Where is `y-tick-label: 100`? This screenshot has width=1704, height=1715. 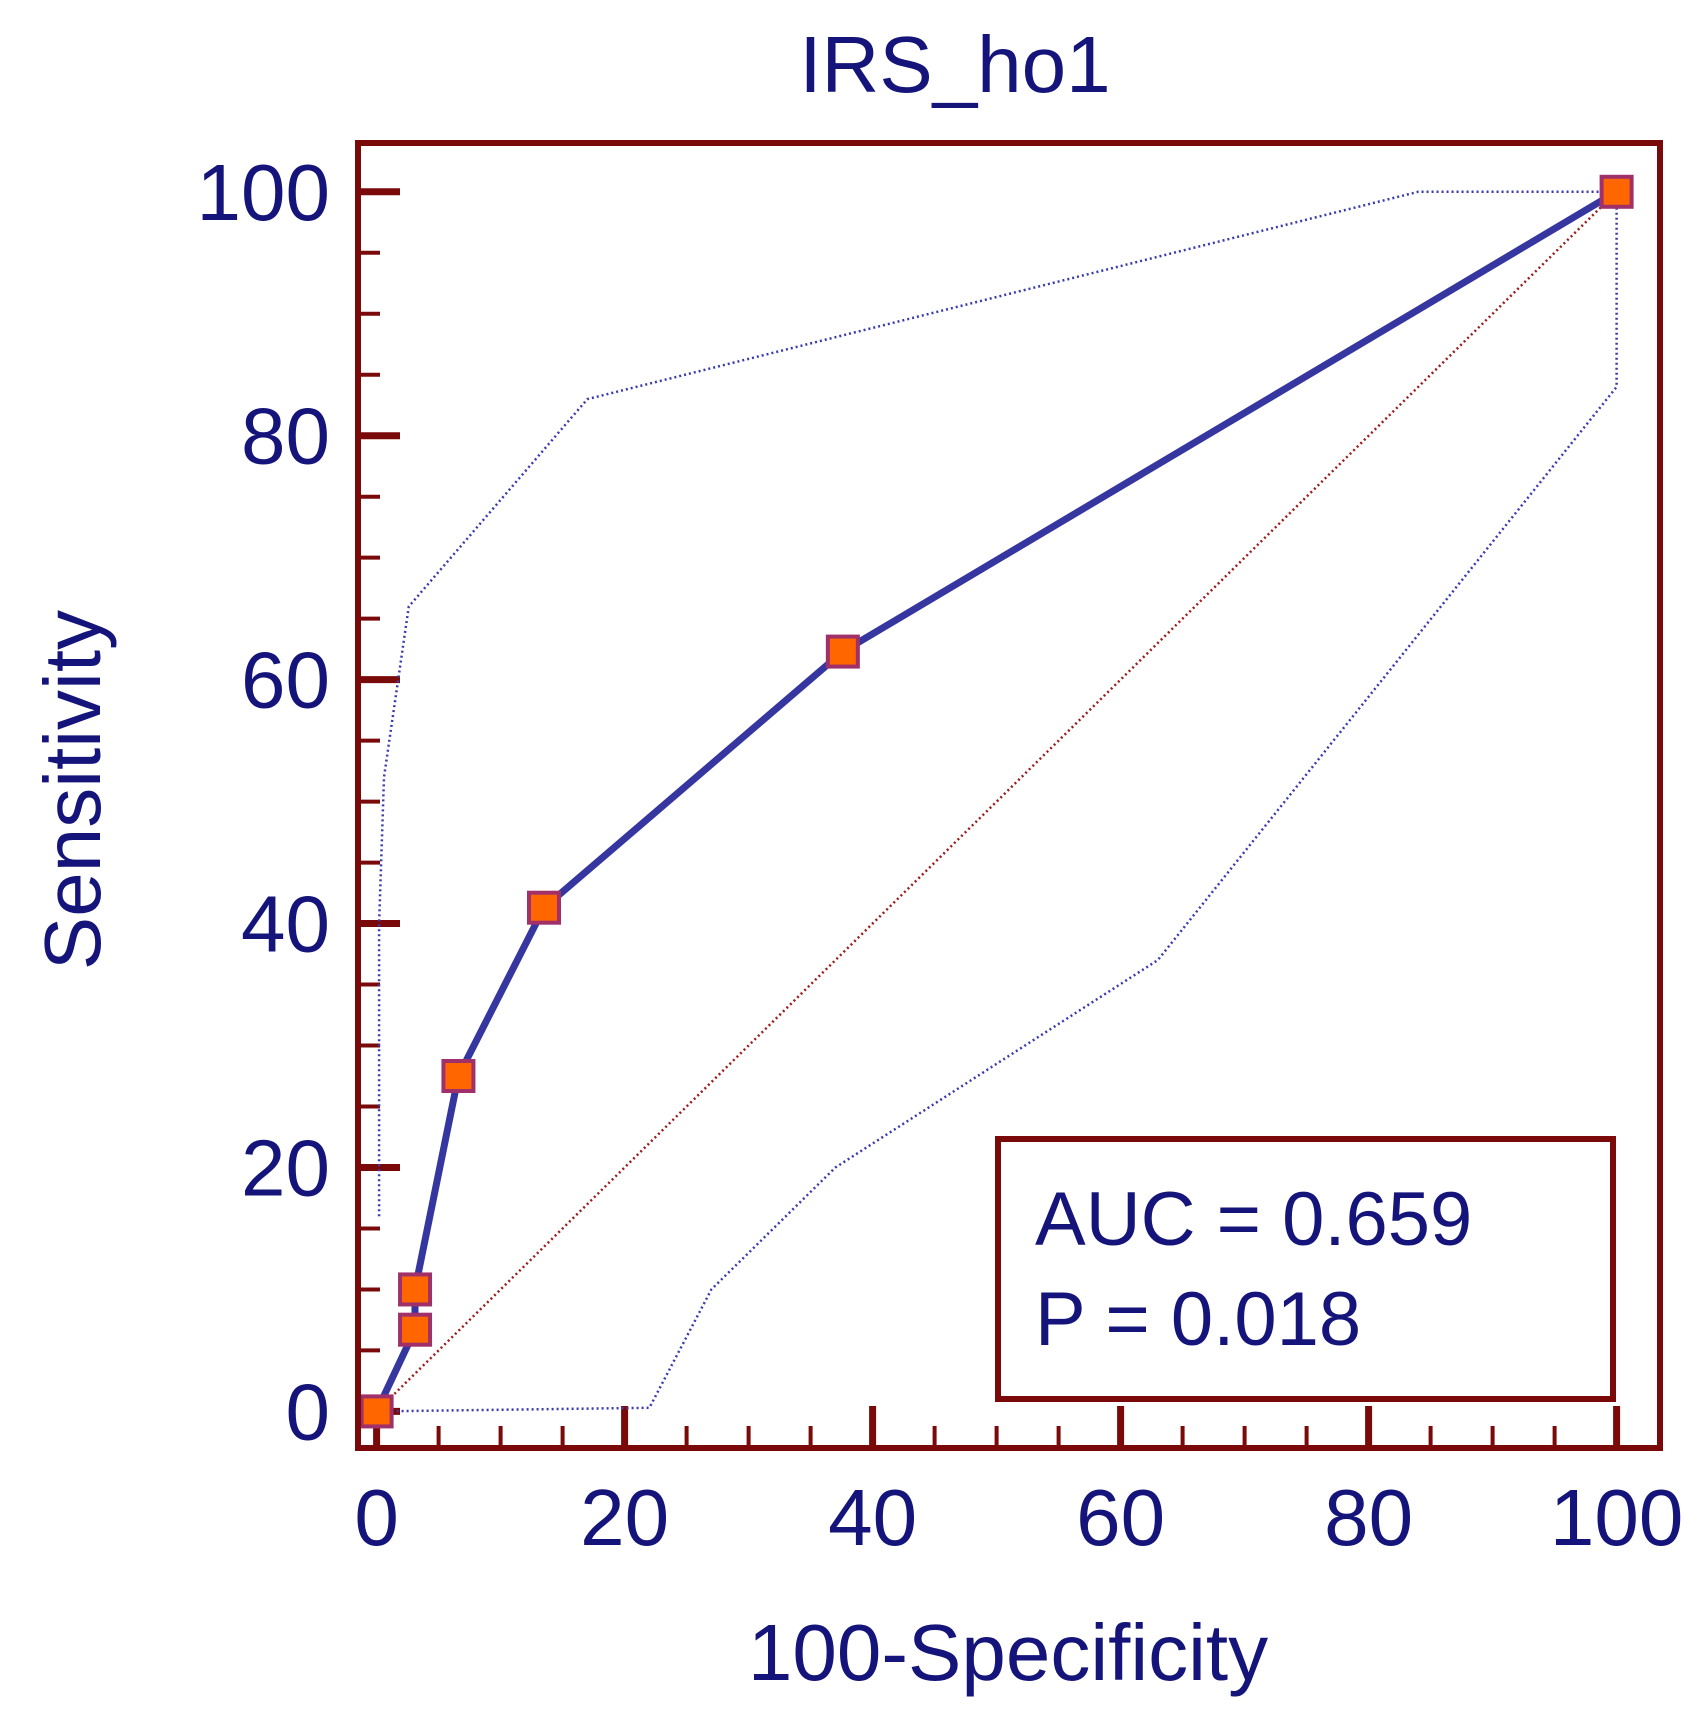
y-tick-label: 100 is located at coordinates (263, 192).